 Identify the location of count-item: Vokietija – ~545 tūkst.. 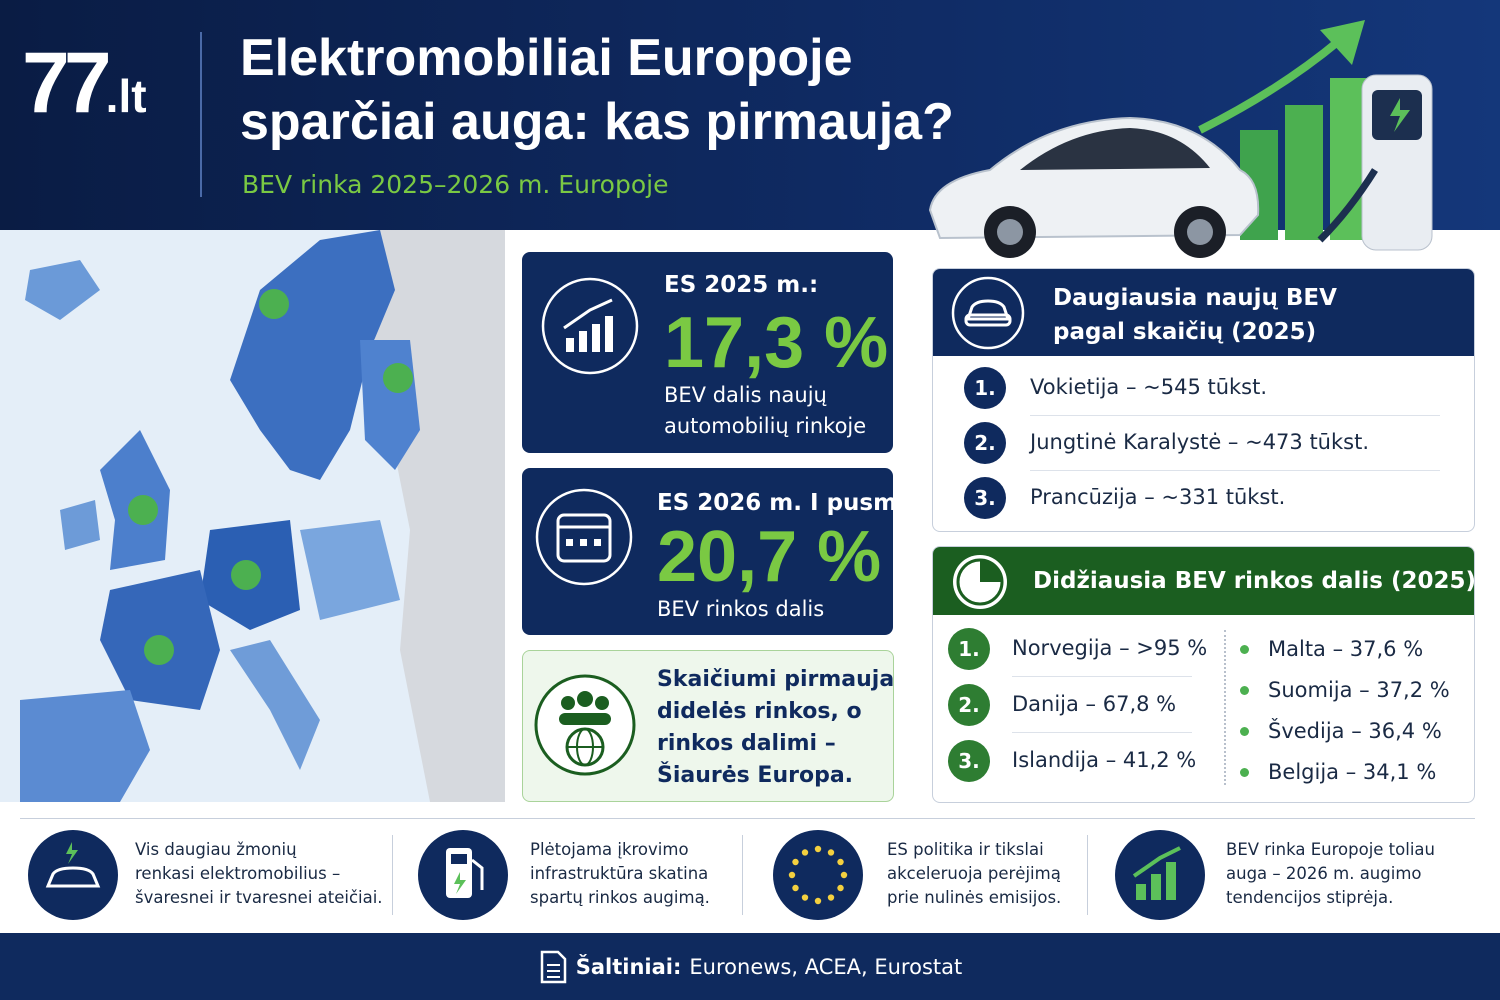
(1149, 387).